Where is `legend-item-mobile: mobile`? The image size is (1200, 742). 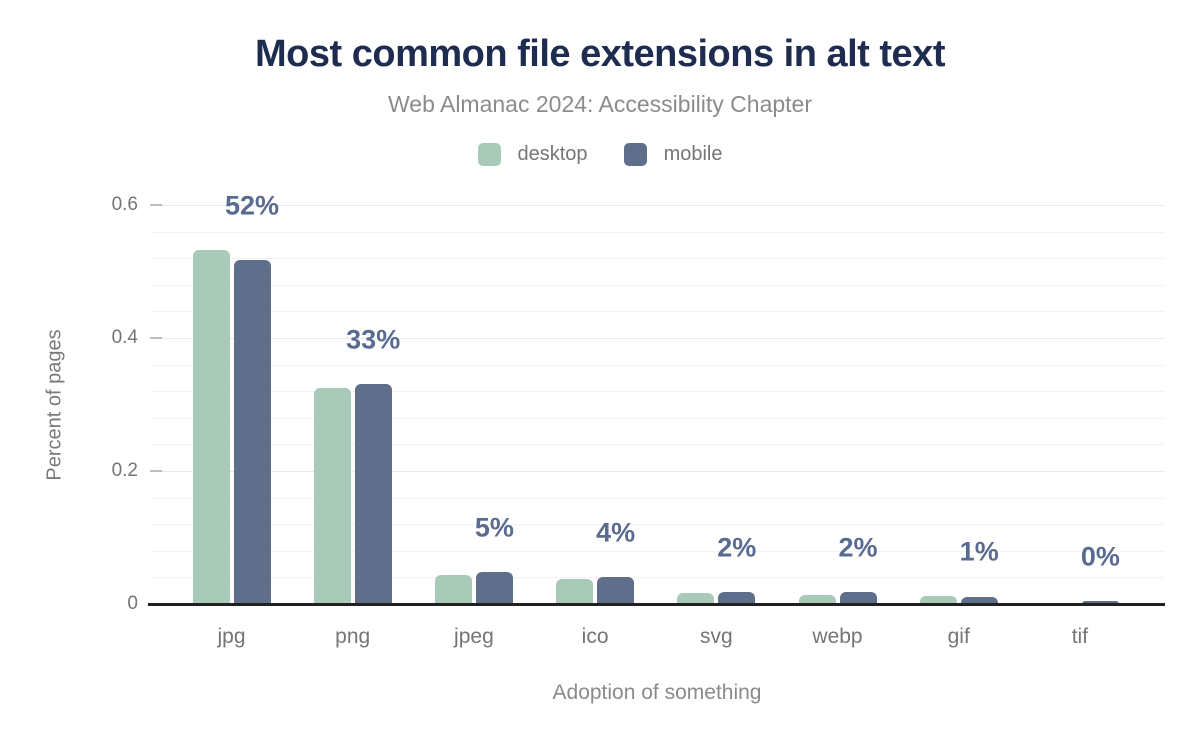
legend-item-mobile: mobile is located at coordinates (673, 154).